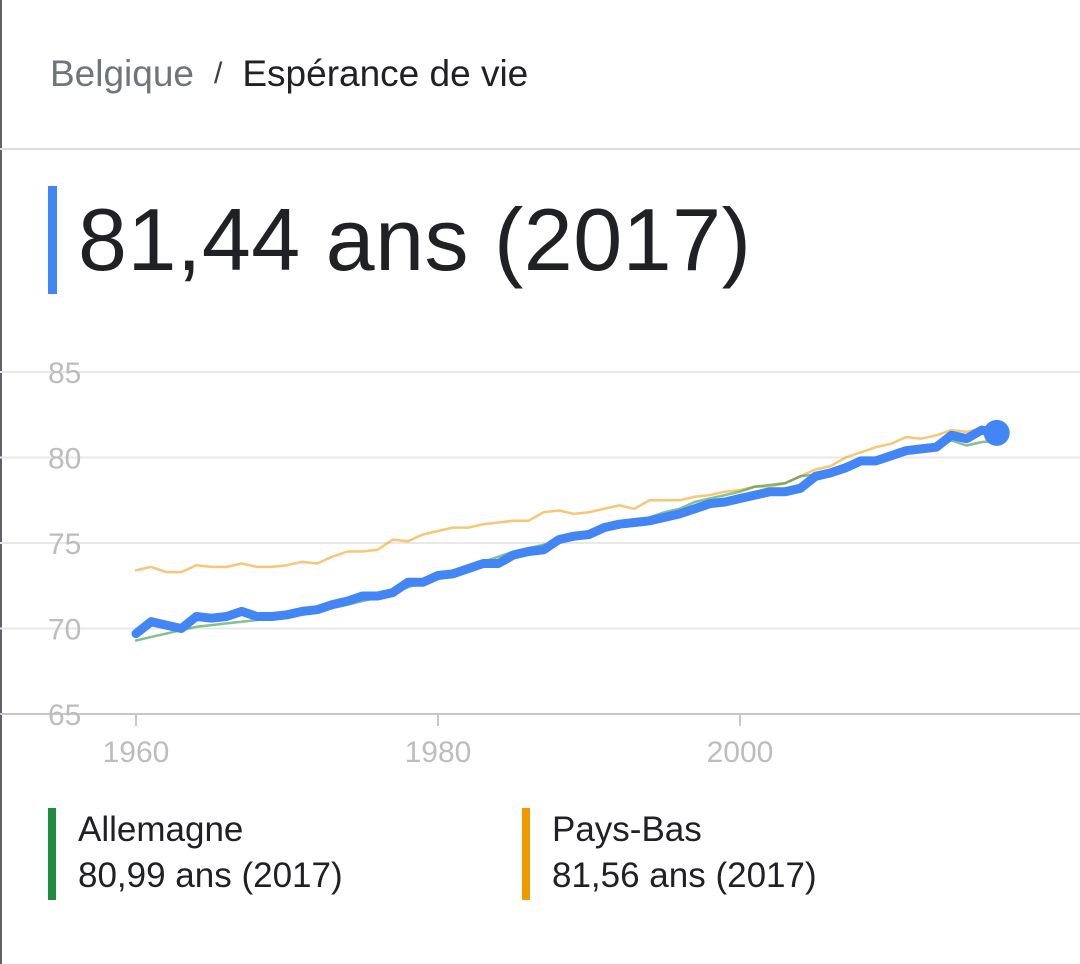  Describe the element at coordinates (210, 875) in the screenshot. I see `legend-value-allemagne: 80,99 ans (2017)` at that location.